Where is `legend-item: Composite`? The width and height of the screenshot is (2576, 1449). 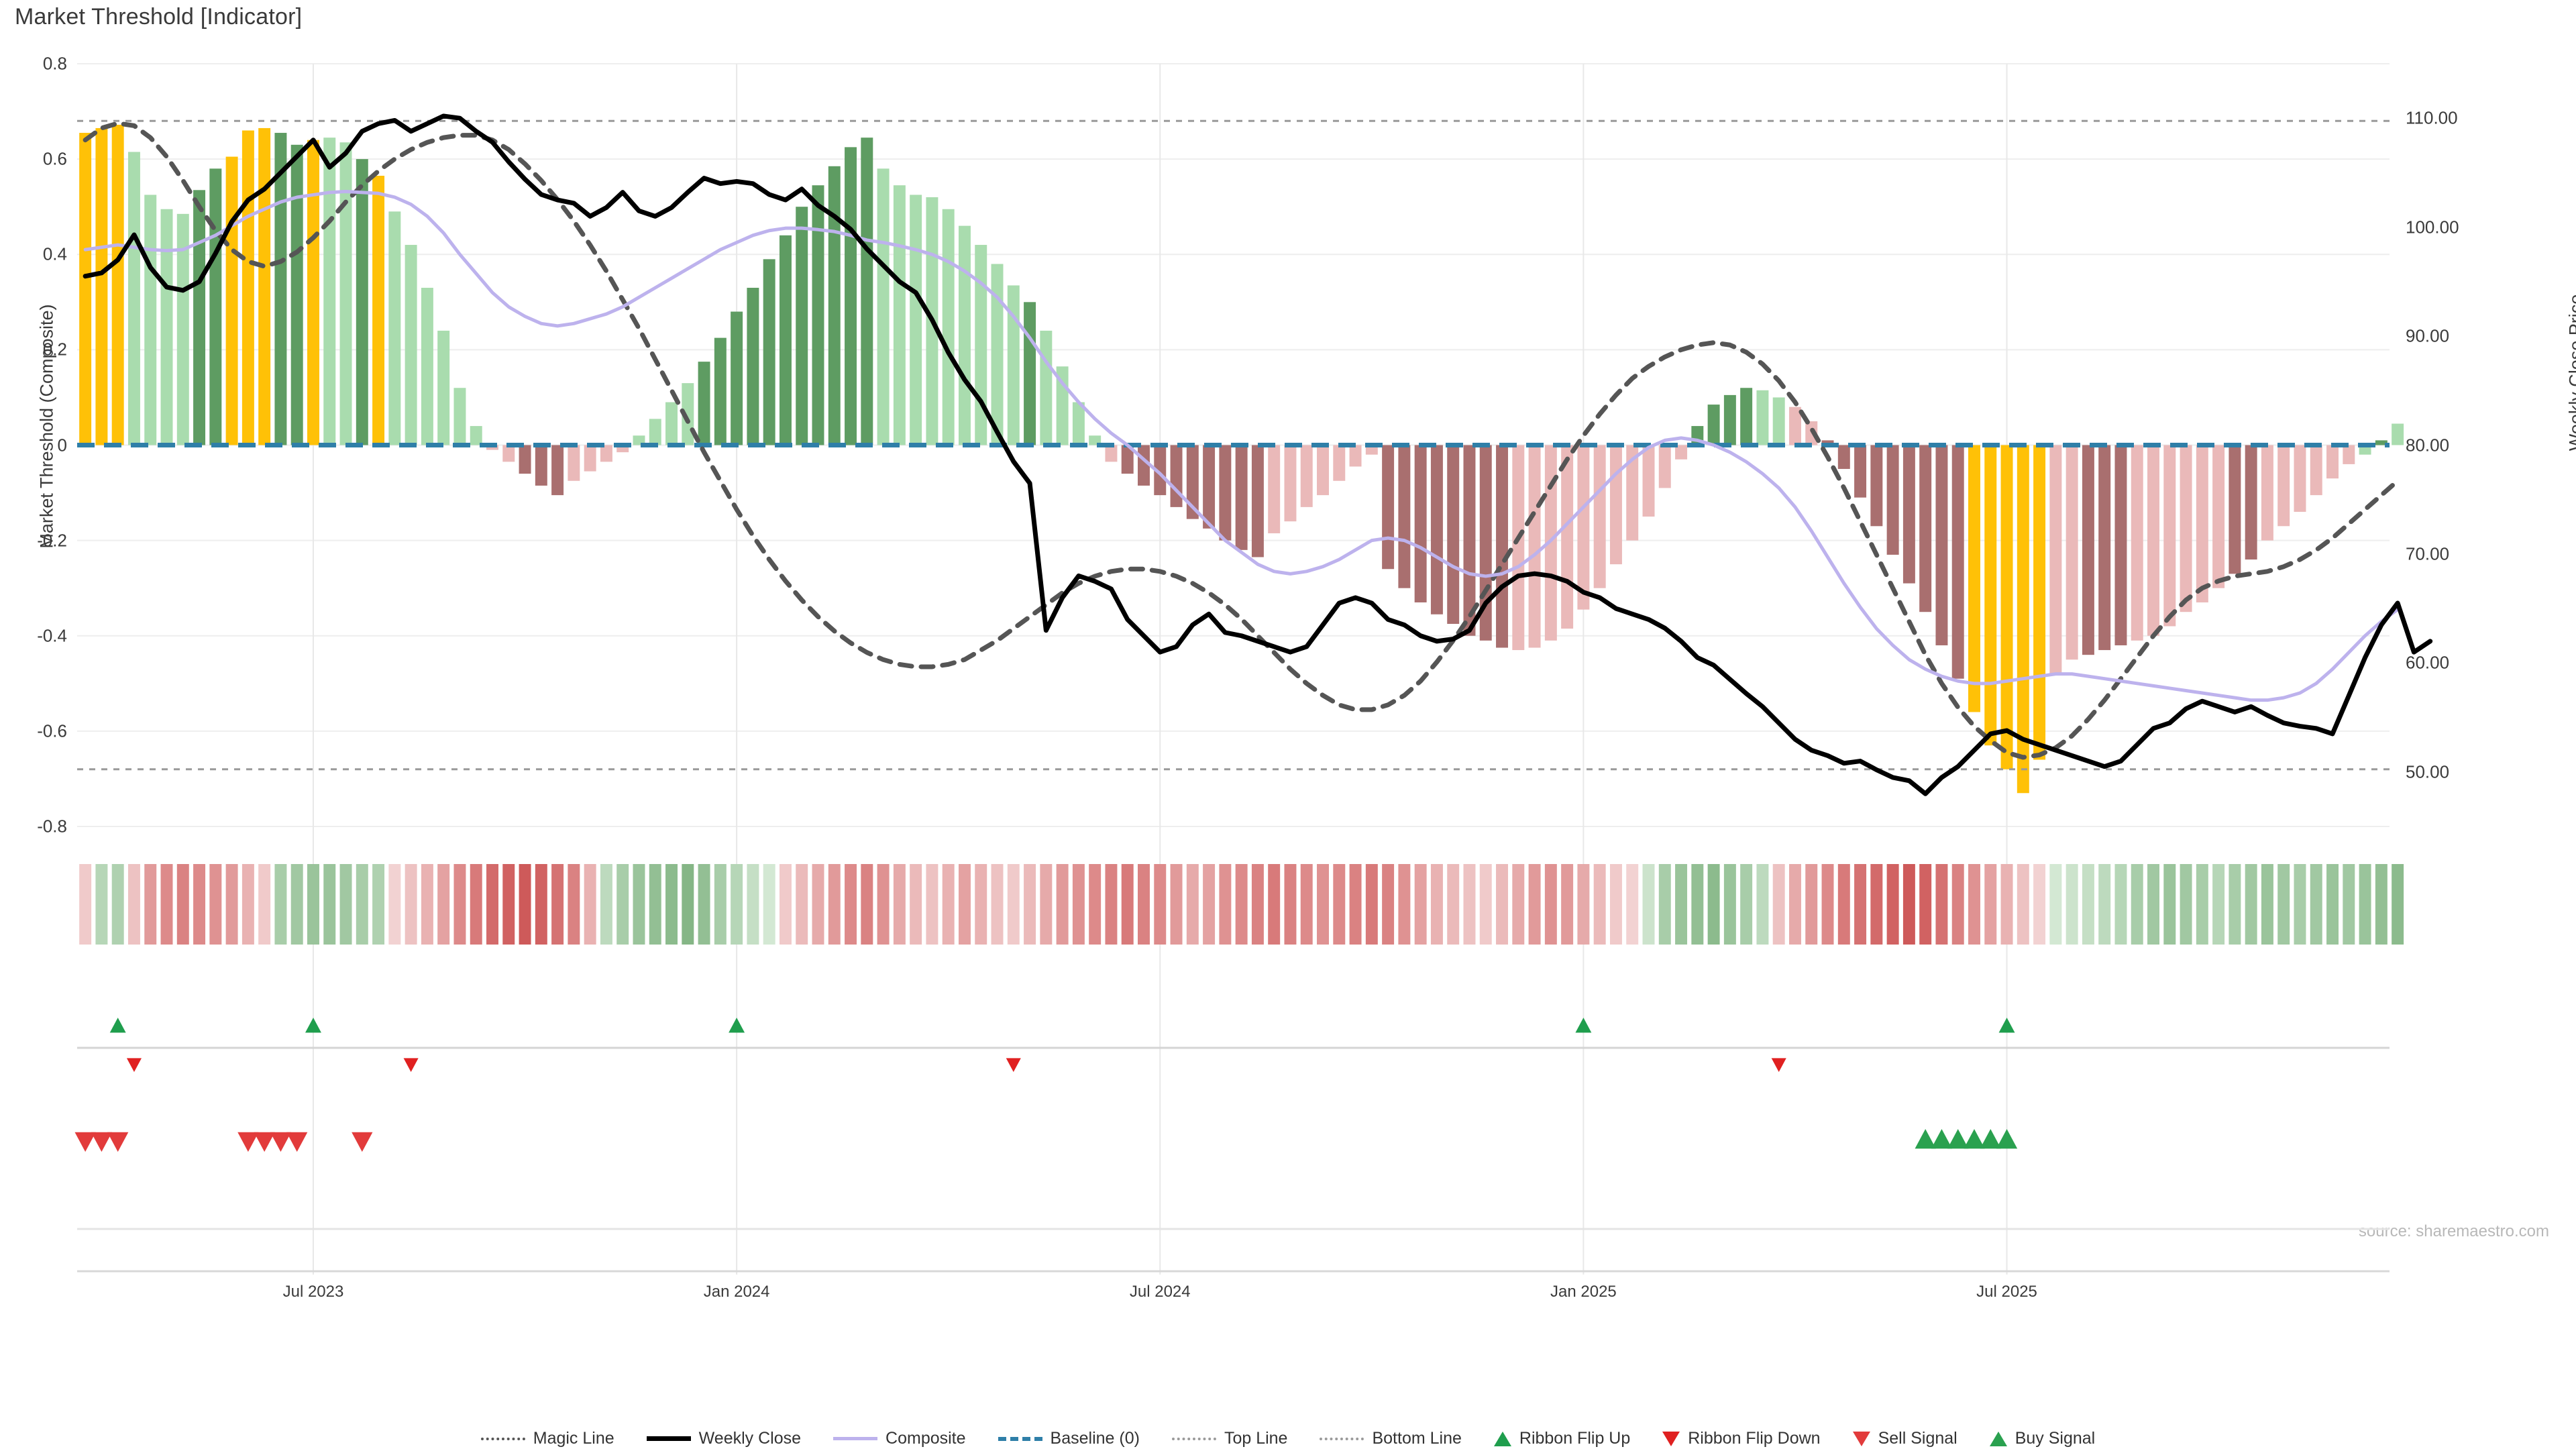
legend-item: Composite is located at coordinates (899, 1438).